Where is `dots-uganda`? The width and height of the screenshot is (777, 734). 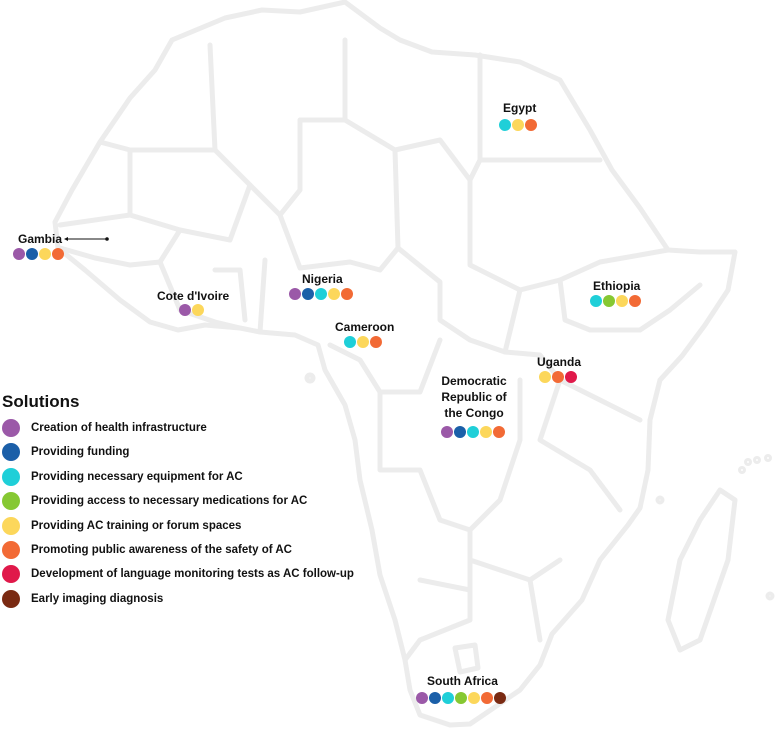
dots-uganda is located at coordinates (558, 377).